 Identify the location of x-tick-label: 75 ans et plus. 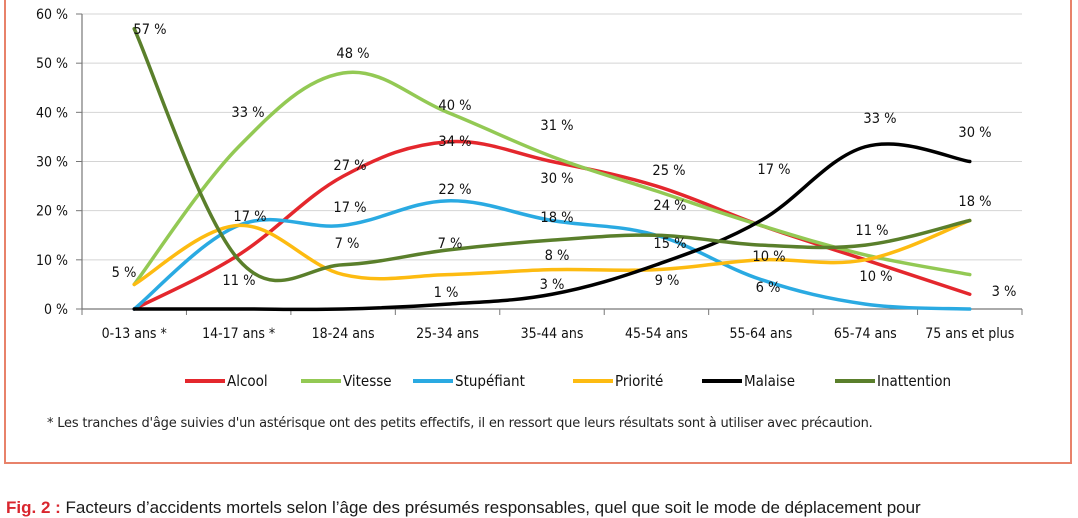
(969, 334).